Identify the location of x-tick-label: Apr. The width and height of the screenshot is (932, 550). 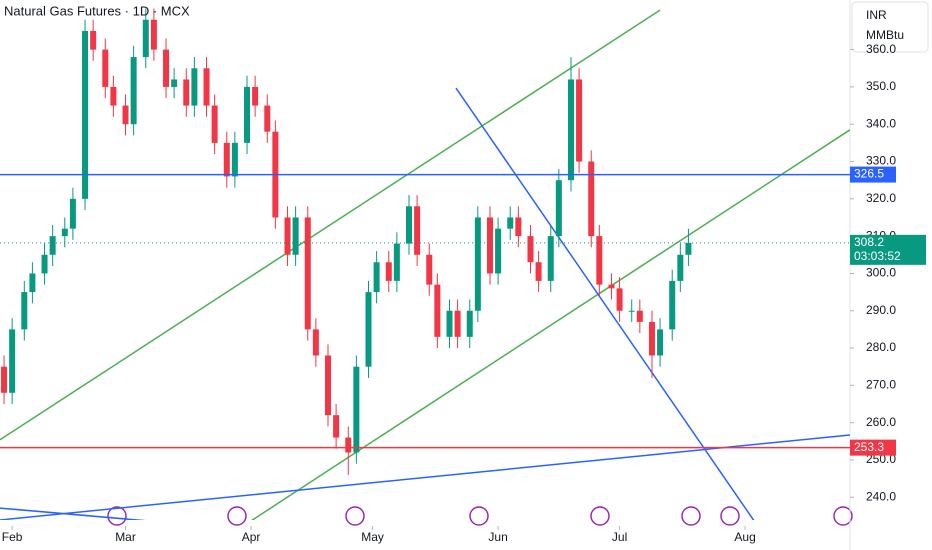
(251, 537).